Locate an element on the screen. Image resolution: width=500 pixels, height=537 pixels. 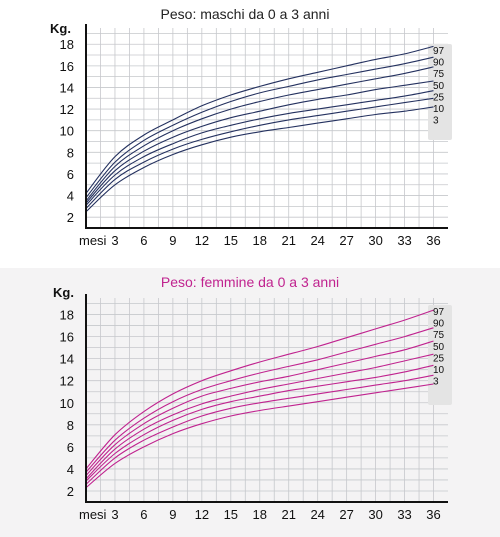
chart-title: Peso: femmine da 0 a 3 anni is located at coordinates (250, 282).